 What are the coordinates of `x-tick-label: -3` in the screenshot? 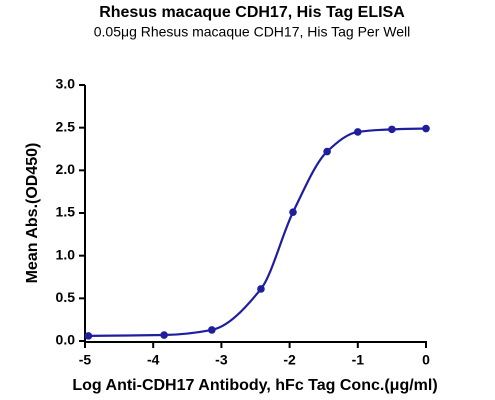 It's located at (221, 360).